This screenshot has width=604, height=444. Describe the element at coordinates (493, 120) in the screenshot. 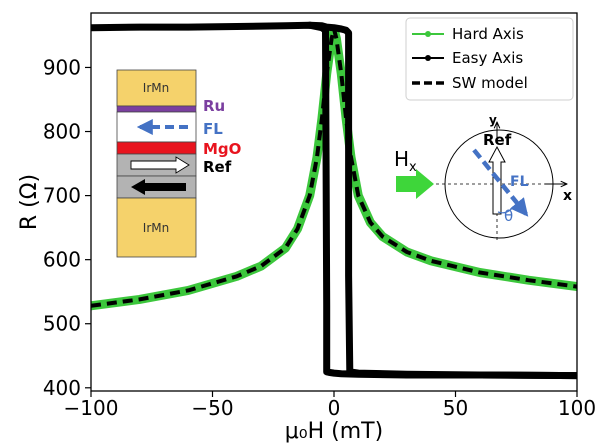

I see `geometry-y-label: y` at that location.